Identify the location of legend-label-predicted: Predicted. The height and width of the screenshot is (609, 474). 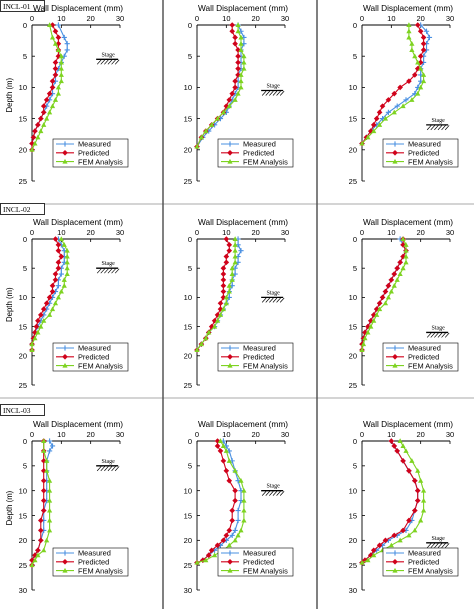
(93, 153).